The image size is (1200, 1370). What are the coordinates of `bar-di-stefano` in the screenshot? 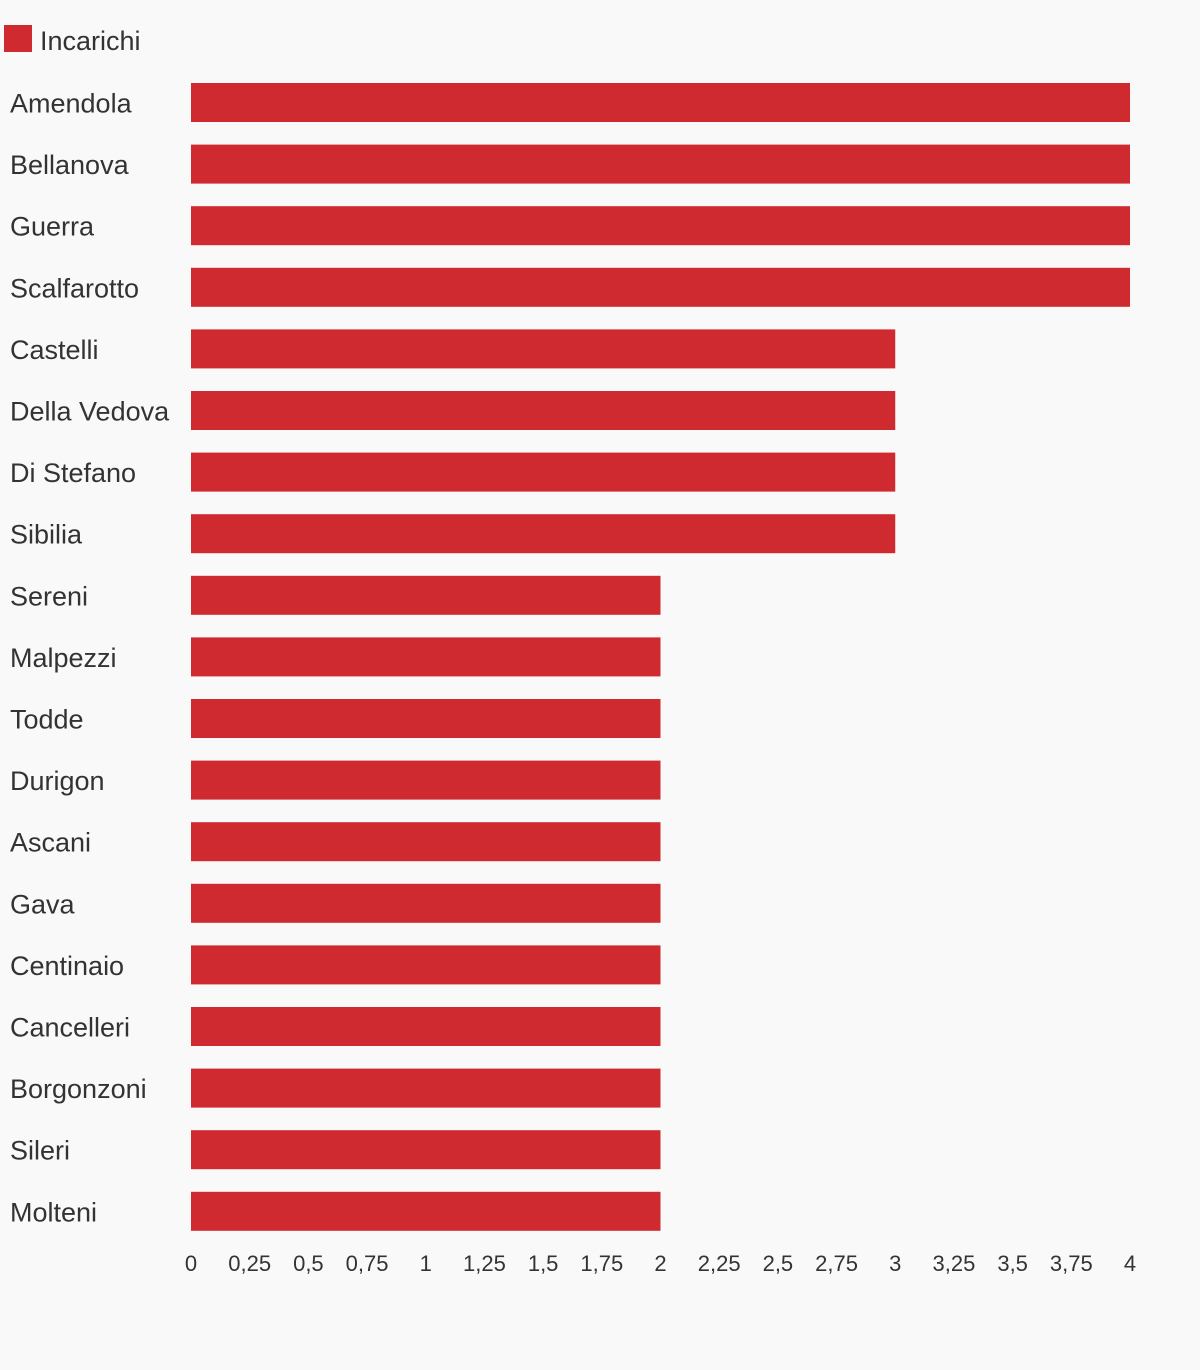 It's located at (543, 472).